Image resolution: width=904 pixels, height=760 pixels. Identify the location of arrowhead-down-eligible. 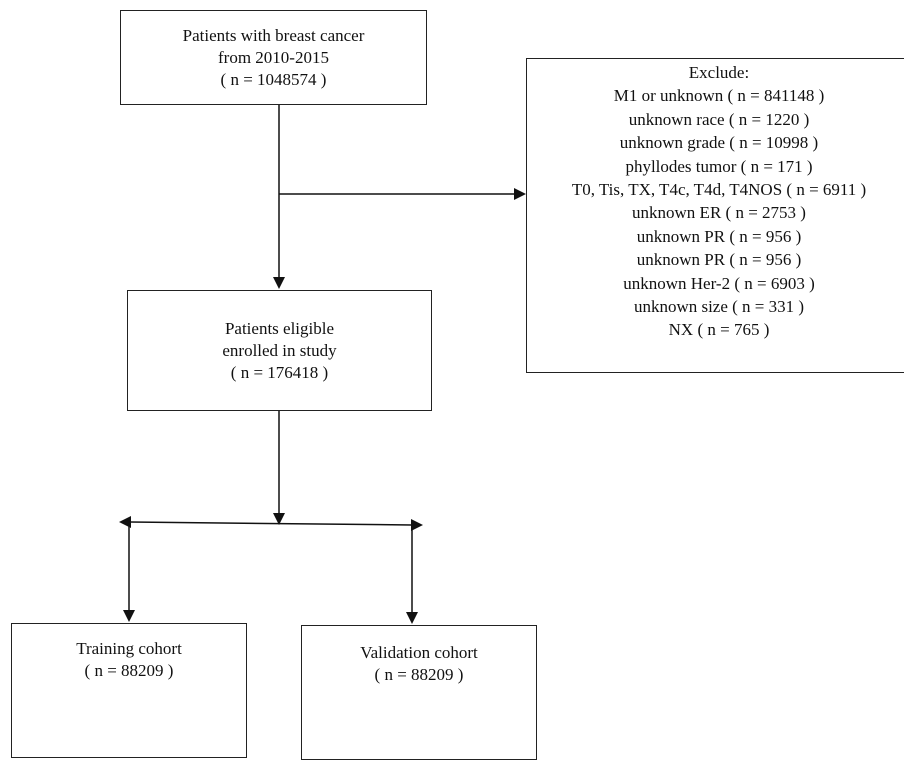
(279, 283).